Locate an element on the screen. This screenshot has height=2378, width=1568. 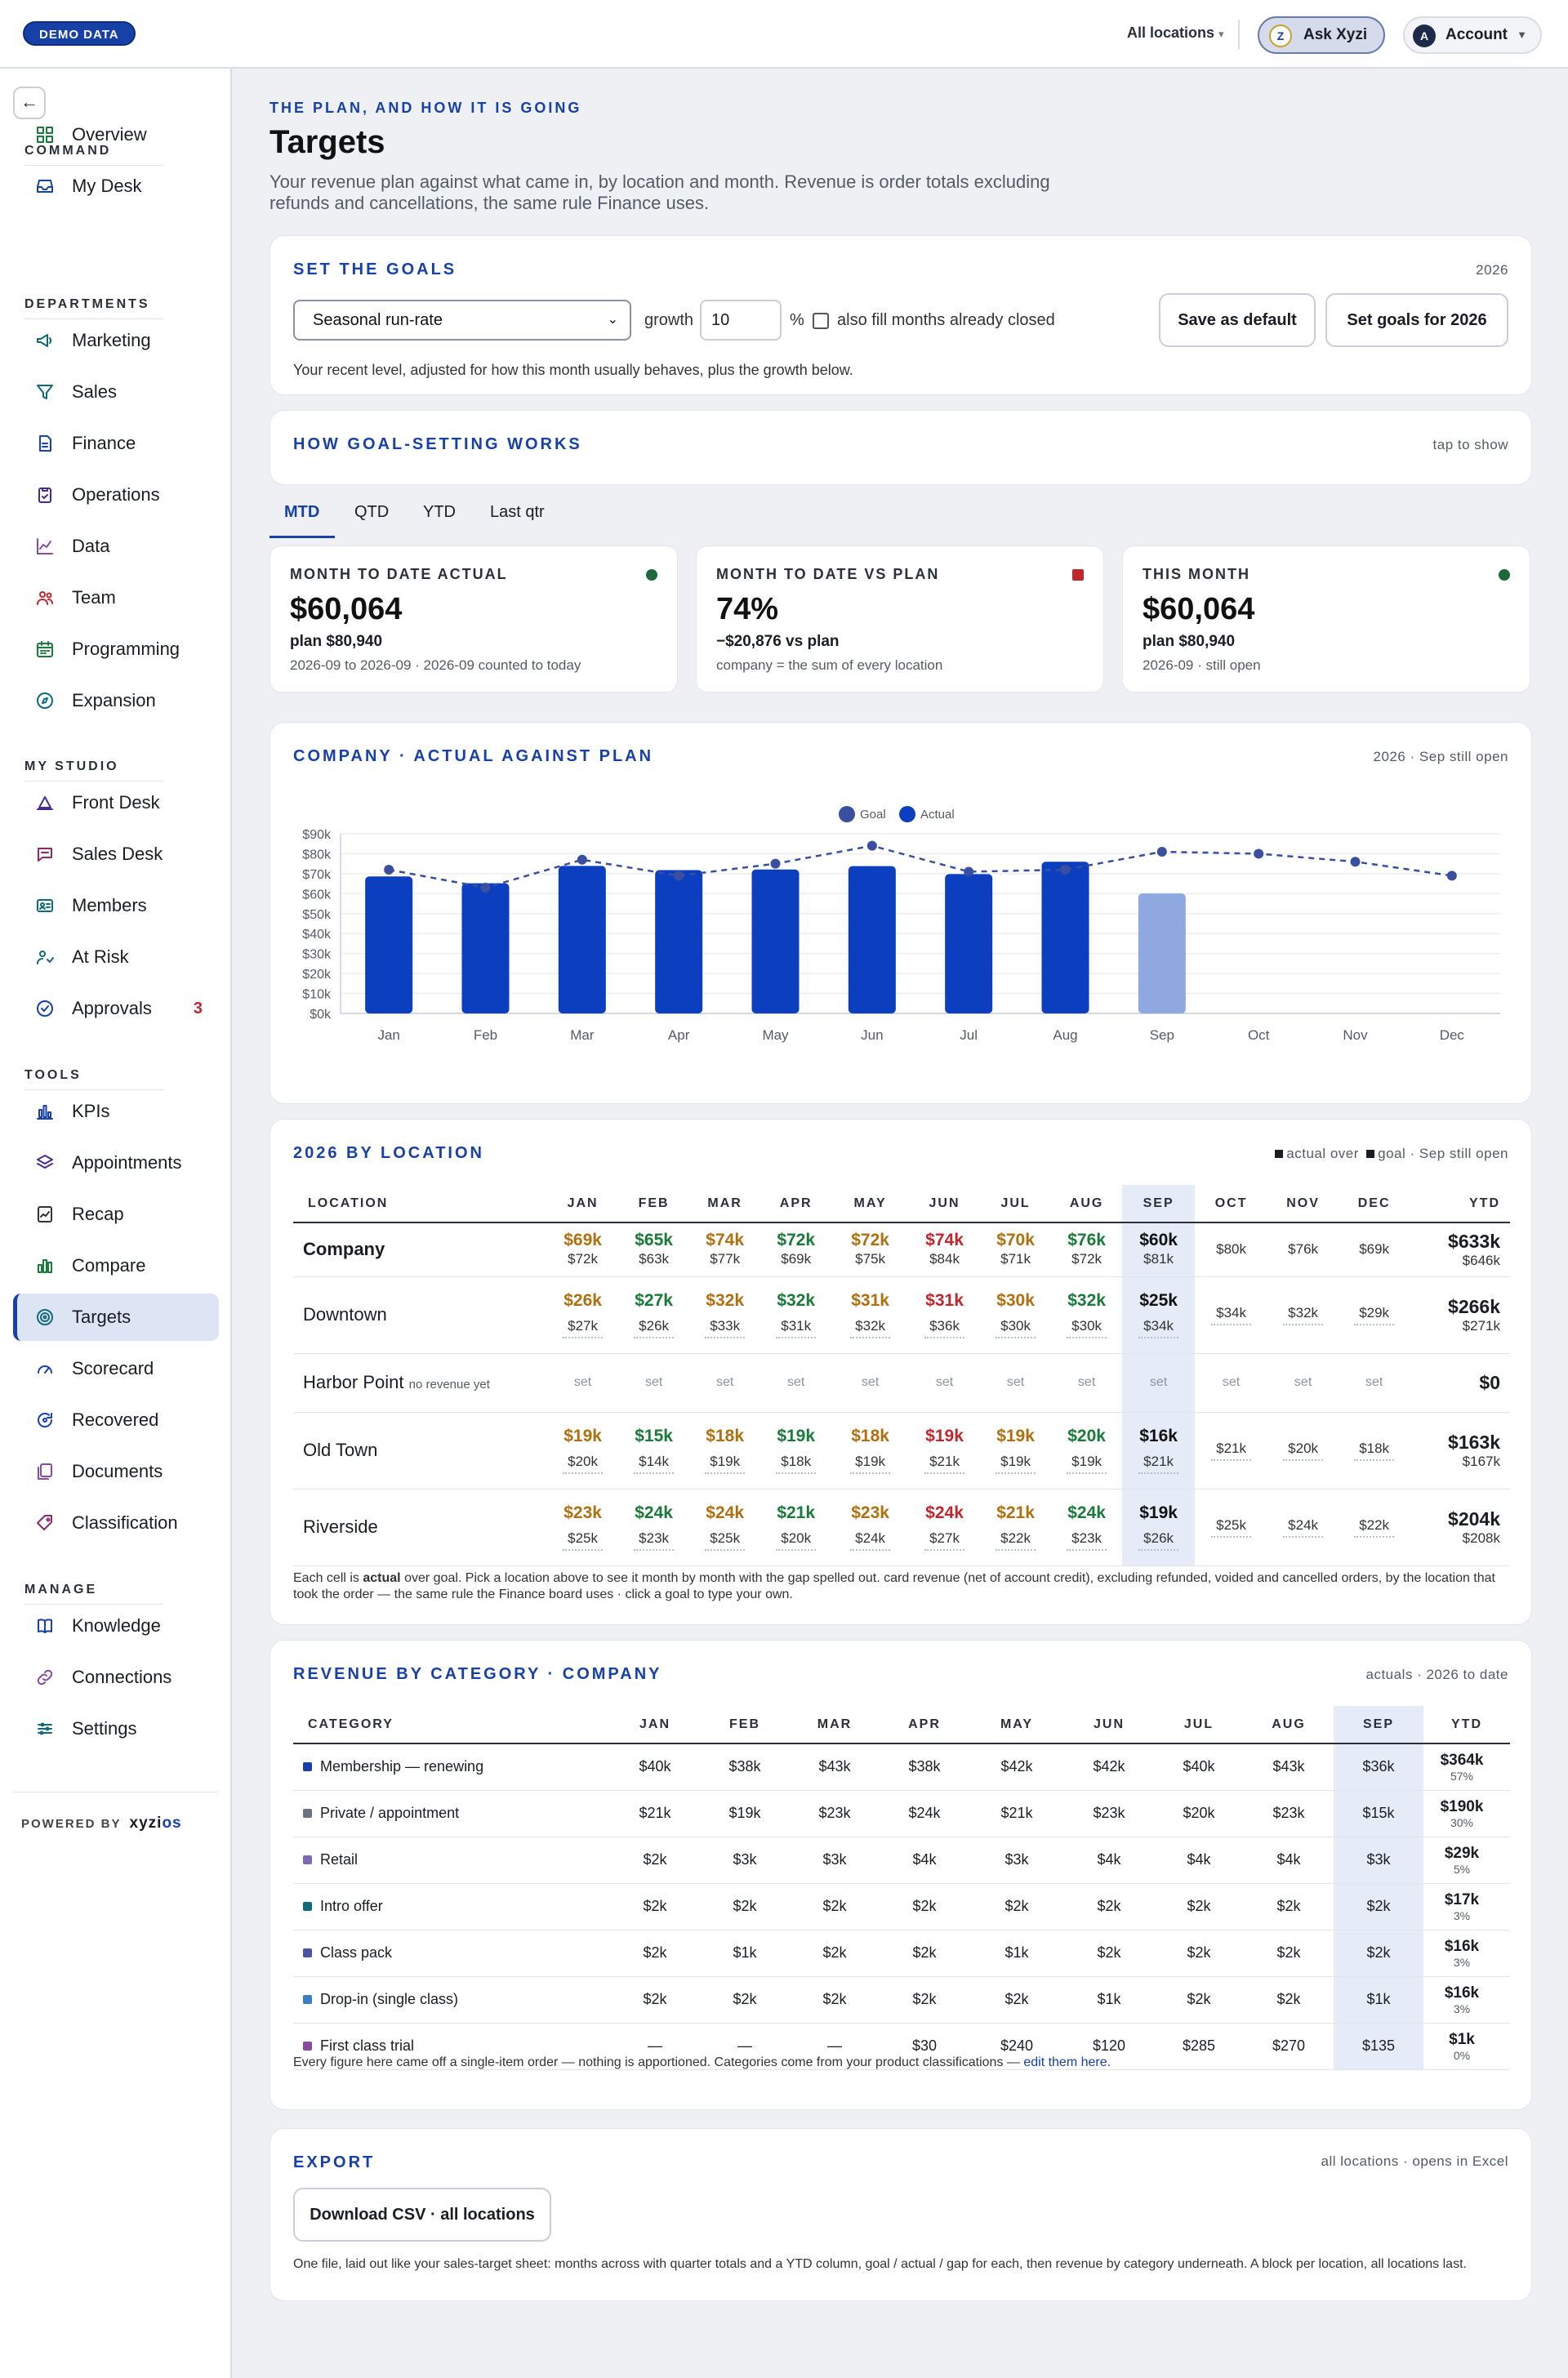
goal-cell: $80k is located at coordinates (1231, 1249).